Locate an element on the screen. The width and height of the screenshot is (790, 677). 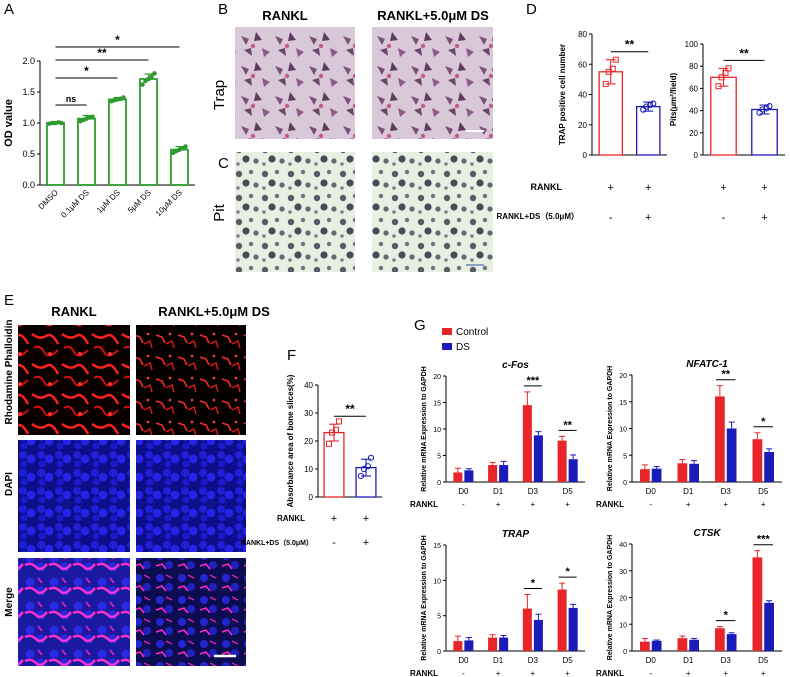
x-tick-label-G1-0: D0 is located at coordinates (463, 491).